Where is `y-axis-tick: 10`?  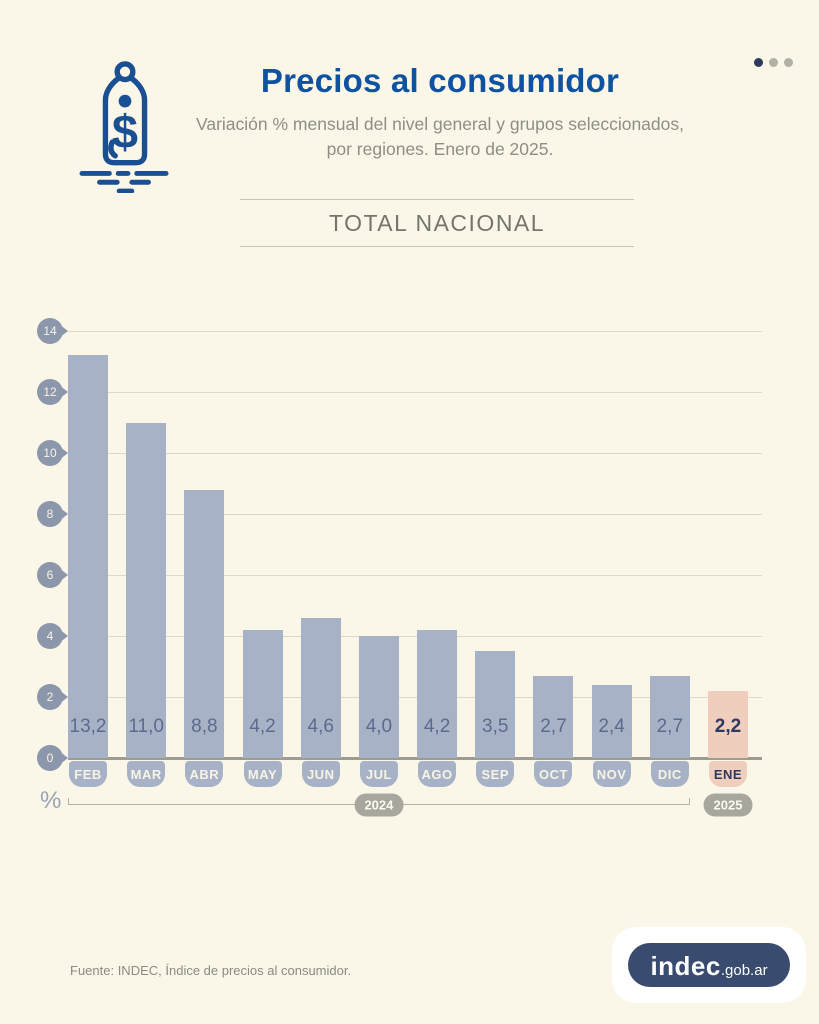 y-axis-tick: 10 is located at coordinates (52, 453).